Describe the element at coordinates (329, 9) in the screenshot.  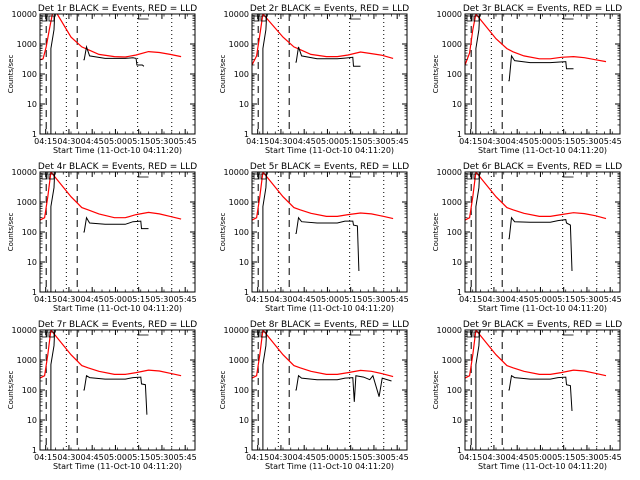
I see `chart-title: Det 2r BLACK = Events, RED = LLD` at that location.